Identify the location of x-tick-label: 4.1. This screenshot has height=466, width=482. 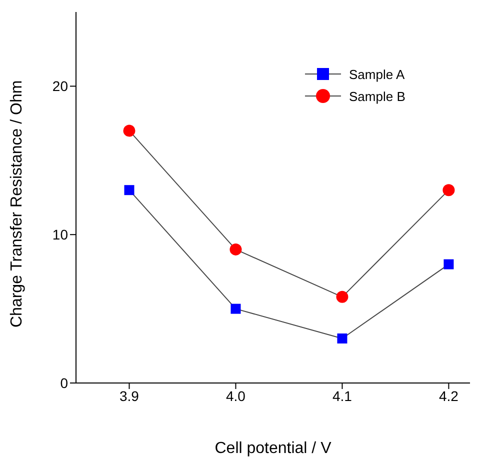
(342, 396).